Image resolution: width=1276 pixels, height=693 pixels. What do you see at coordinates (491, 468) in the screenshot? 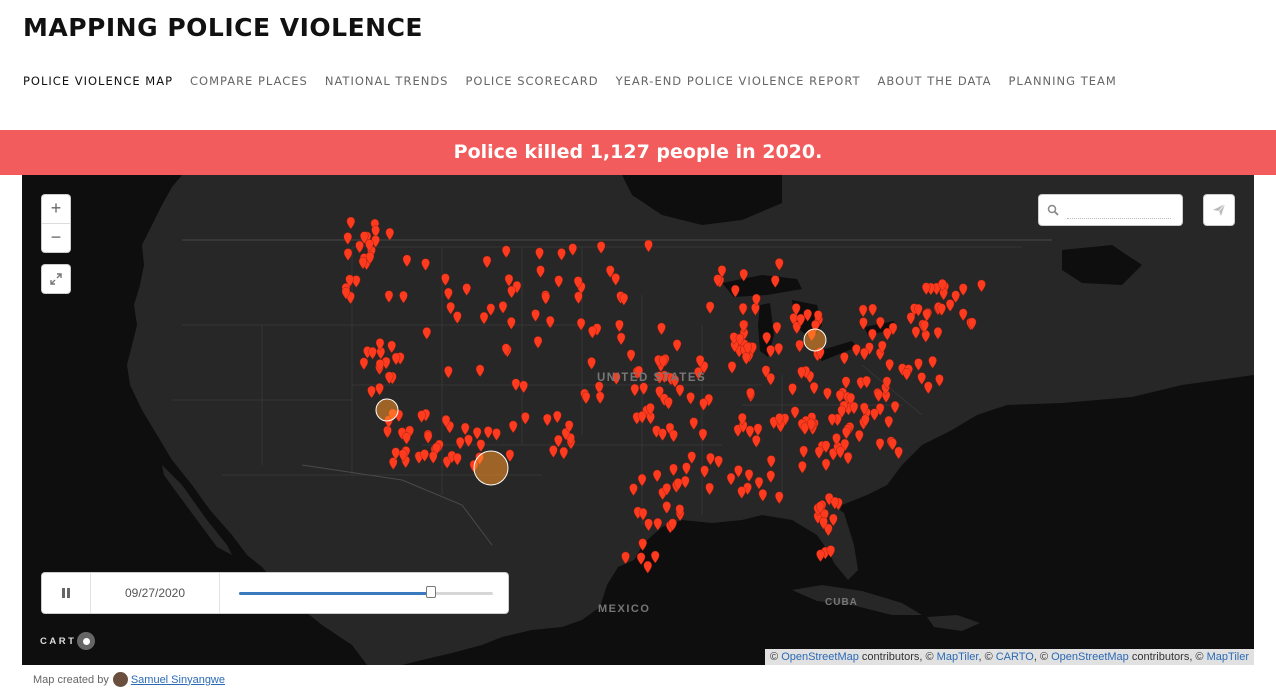
I see `highlighted-incident-circle` at bounding box center [491, 468].